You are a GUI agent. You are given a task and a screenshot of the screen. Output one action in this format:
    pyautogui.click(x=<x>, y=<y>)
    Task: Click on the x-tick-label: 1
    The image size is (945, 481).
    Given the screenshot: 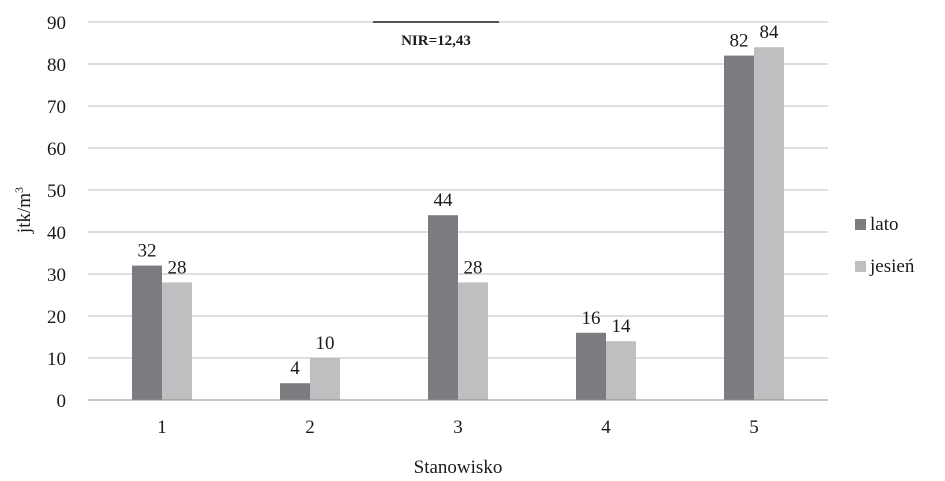 What is the action you would take?
    pyautogui.click(x=162, y=427)
    